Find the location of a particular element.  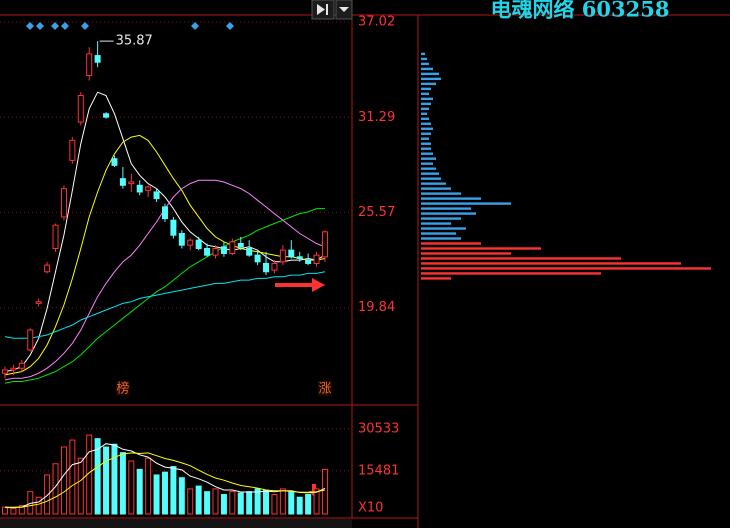

event-label: 榜 is located at coordinates (122, 389).